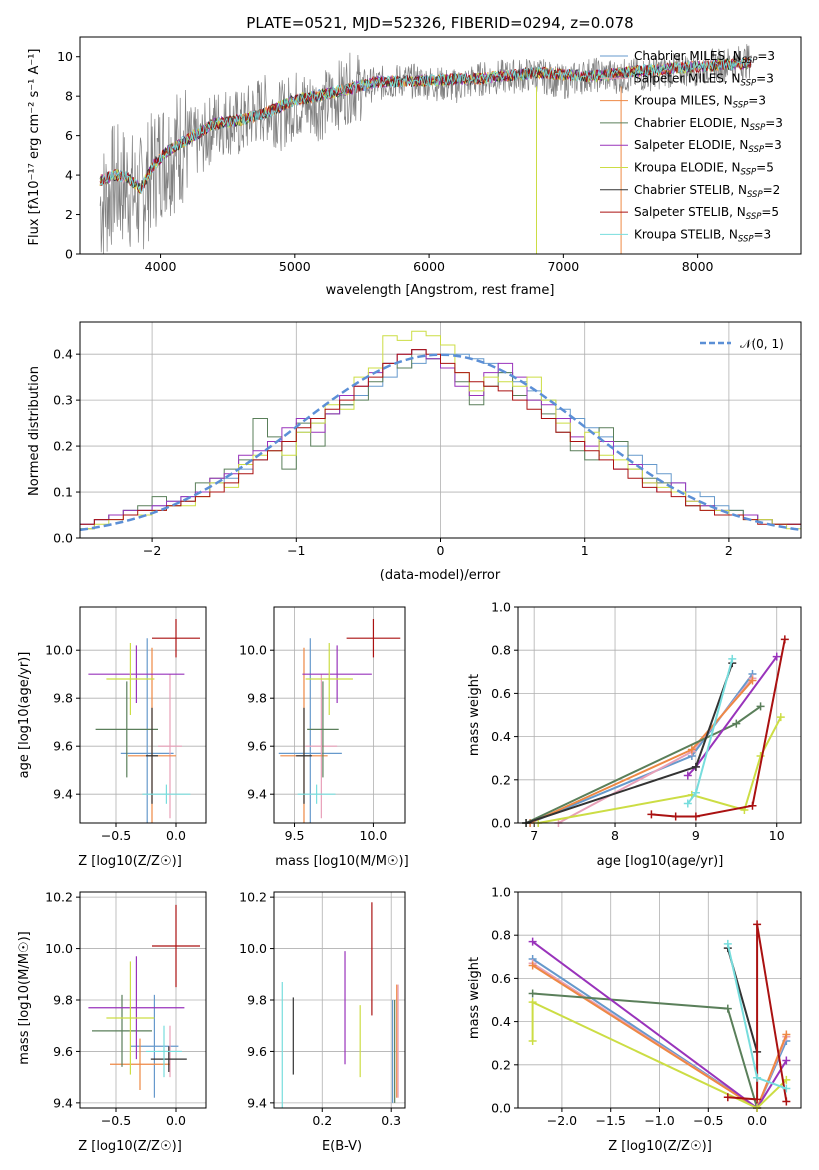 The image size is (819, 1170). I want to click on histogram-legend: 𝒩(0, 1), so click(742, 344).